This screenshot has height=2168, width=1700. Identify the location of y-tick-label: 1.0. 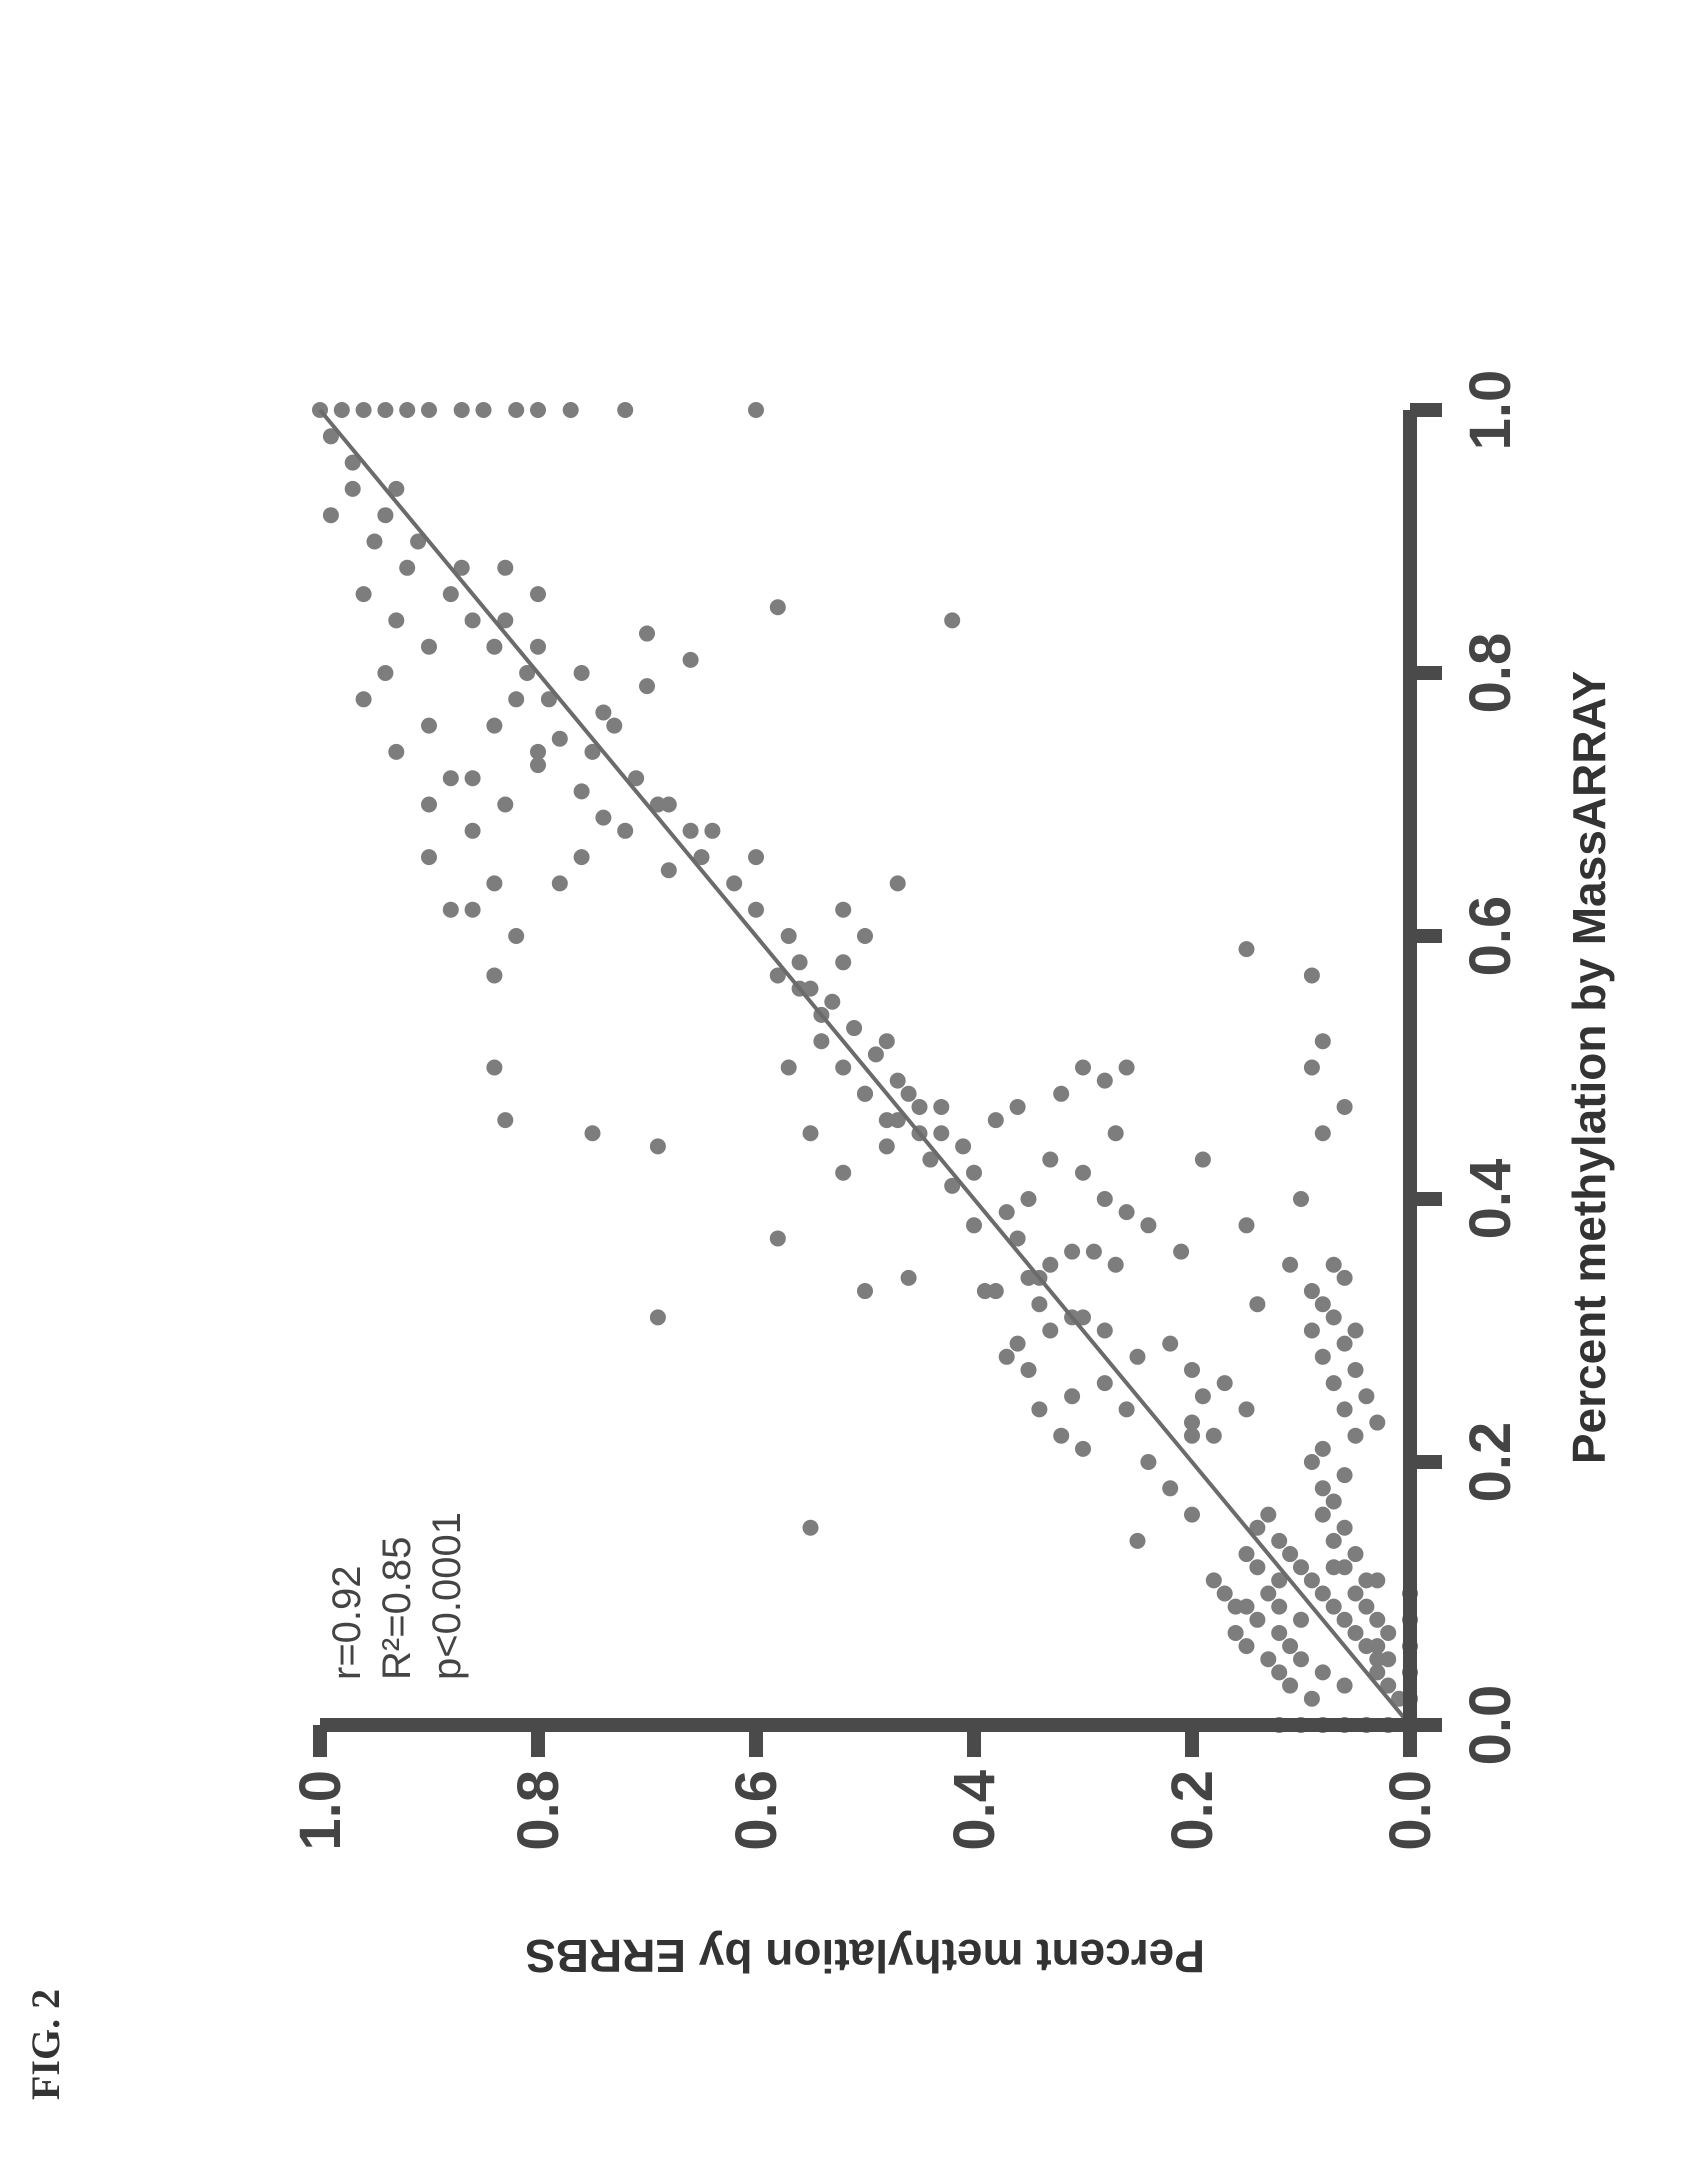
(320, 1810).